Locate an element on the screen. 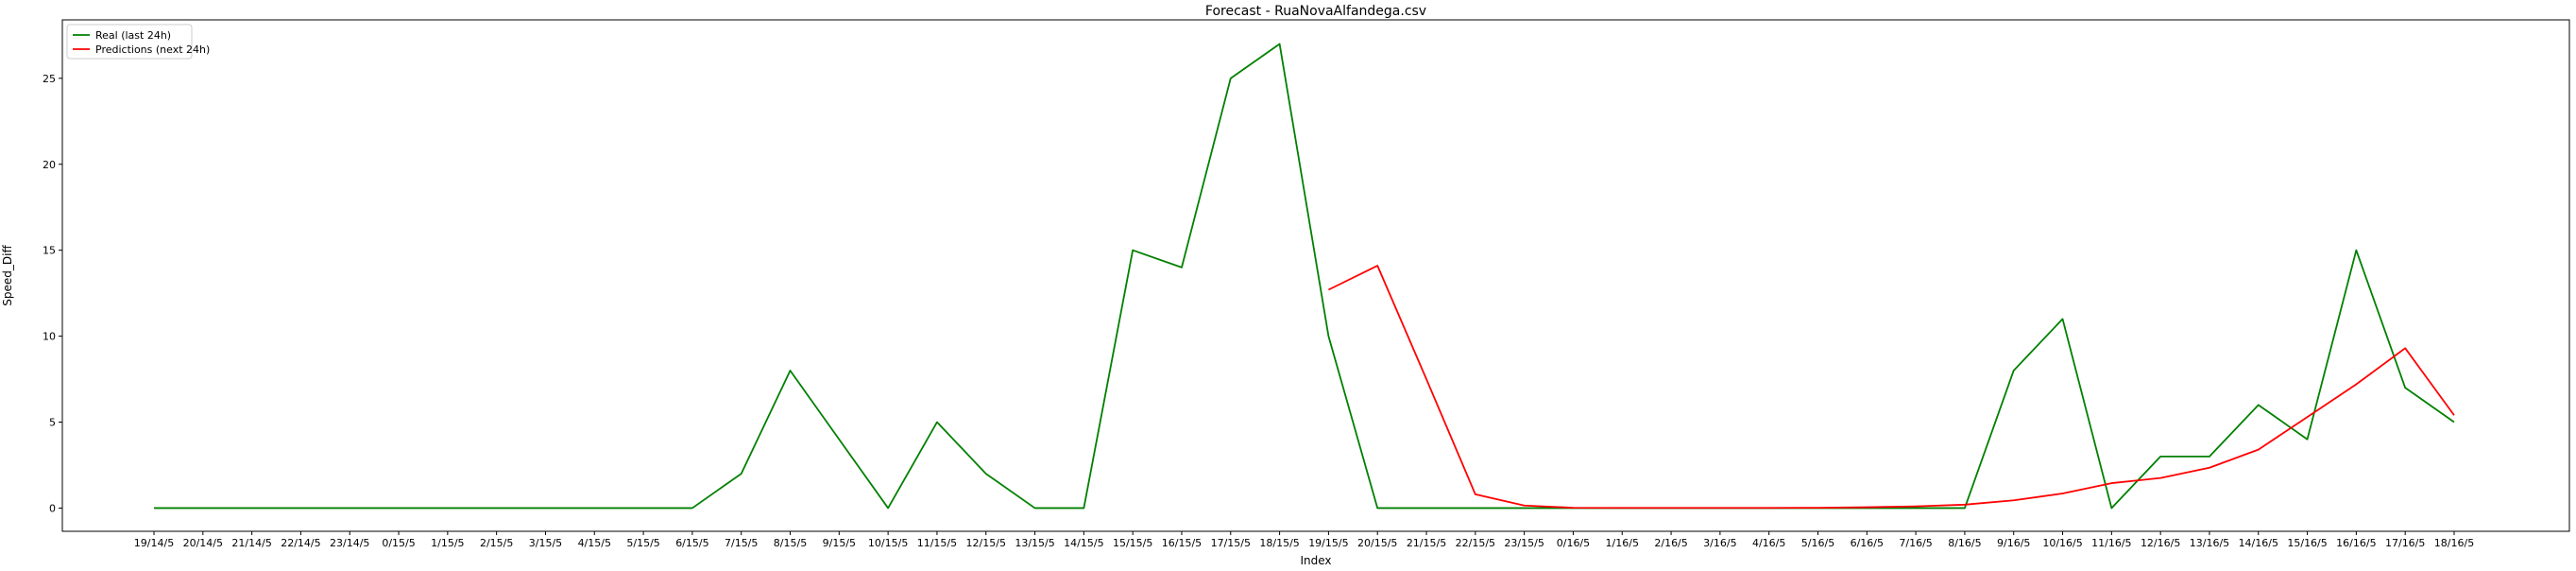  x-tick-label: 13/15/5 is located at coordinates (1034, 543).